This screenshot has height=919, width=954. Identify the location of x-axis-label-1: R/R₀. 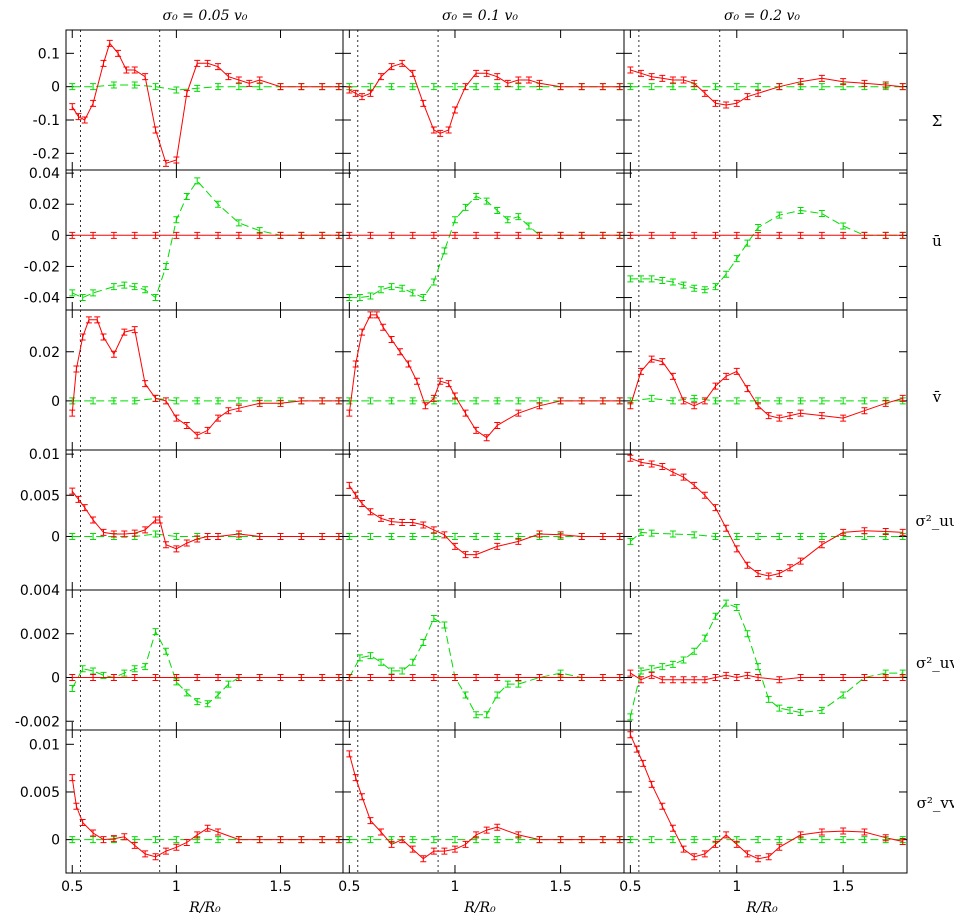
(204, 908).